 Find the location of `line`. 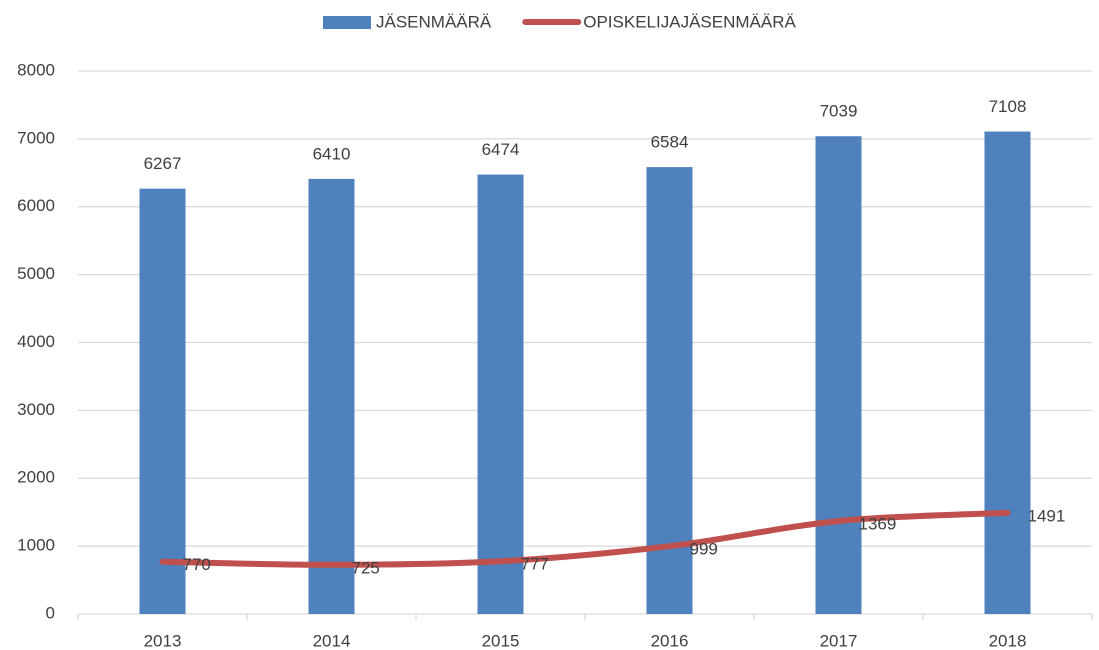

line is located at coordinates (585, 538).